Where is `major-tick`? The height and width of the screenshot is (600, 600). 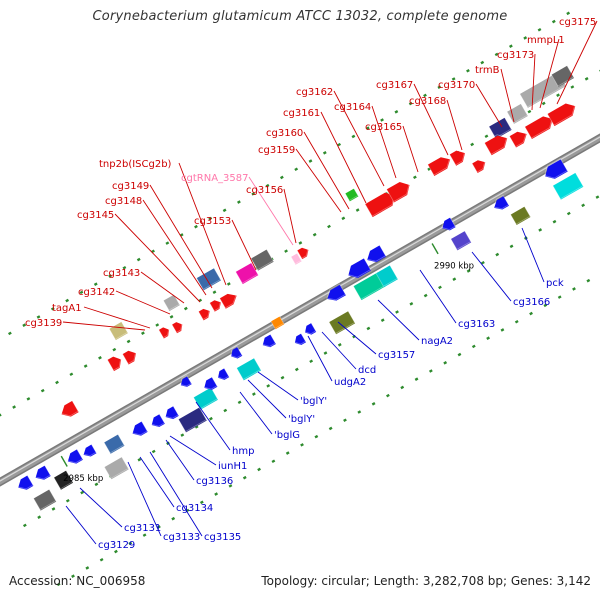
major-tick is located at coordinates (64, 461).